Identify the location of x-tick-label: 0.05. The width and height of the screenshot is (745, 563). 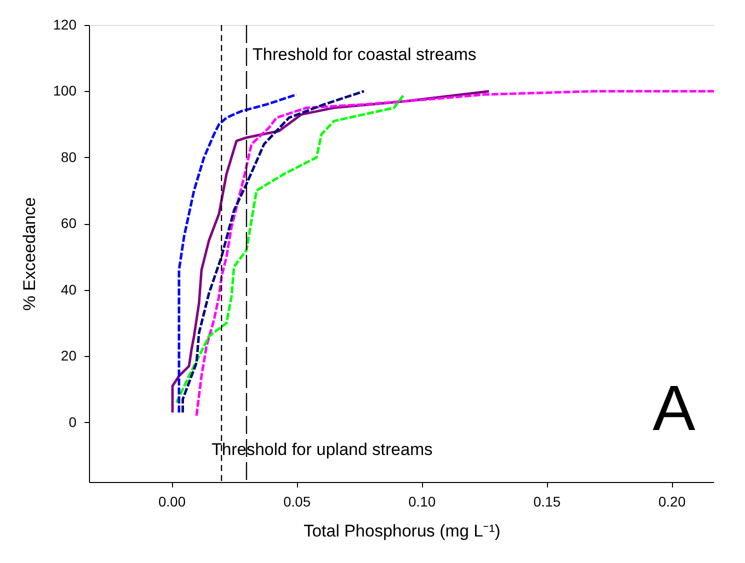
(297, 502).